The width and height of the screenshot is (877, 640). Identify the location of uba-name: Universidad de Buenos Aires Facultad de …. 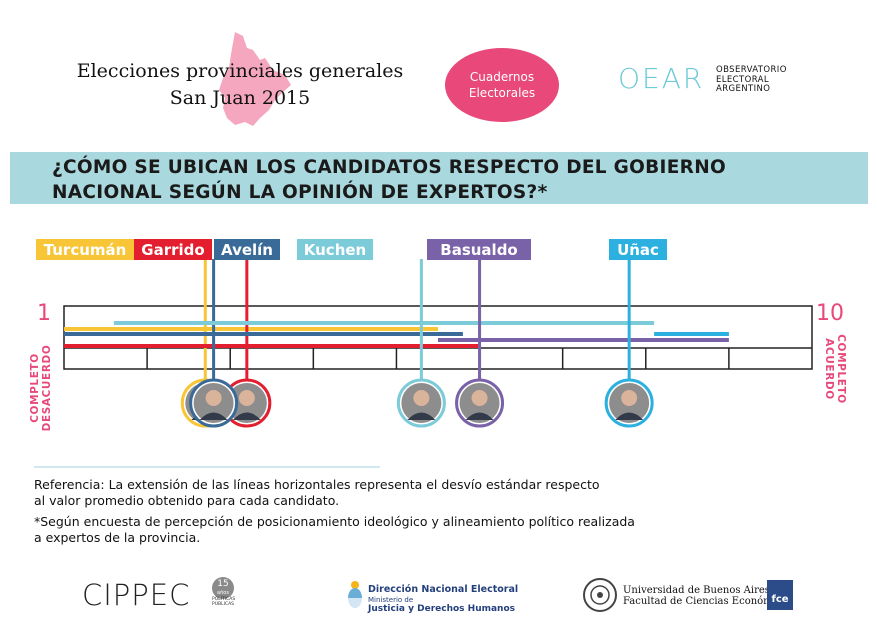
(708, 596).